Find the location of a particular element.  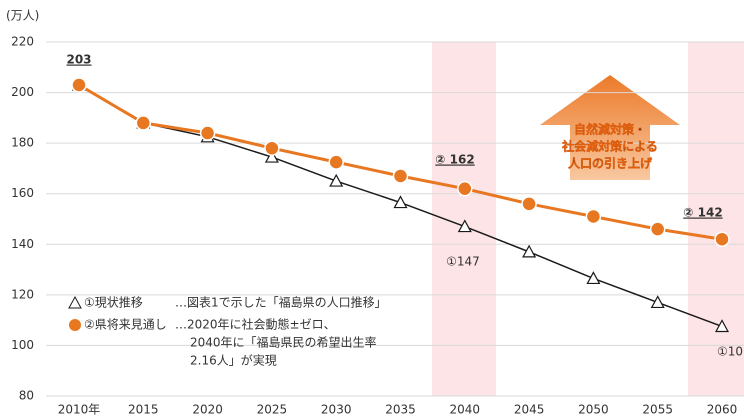

y-tick-label: 160 is located at coordinates (22, 193).